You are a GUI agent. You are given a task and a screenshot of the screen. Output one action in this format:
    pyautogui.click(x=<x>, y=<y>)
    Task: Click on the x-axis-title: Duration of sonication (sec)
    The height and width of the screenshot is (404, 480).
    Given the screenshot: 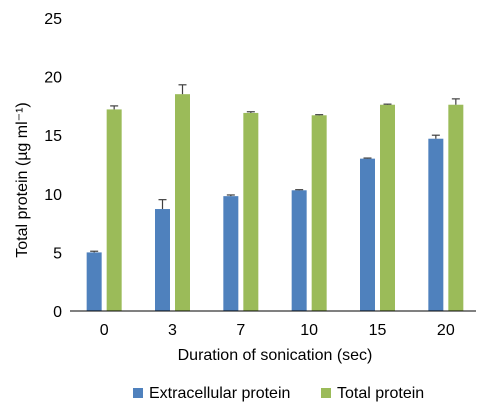 What is the action you would take?
    pyautogui.click(x=275, y=355)
    